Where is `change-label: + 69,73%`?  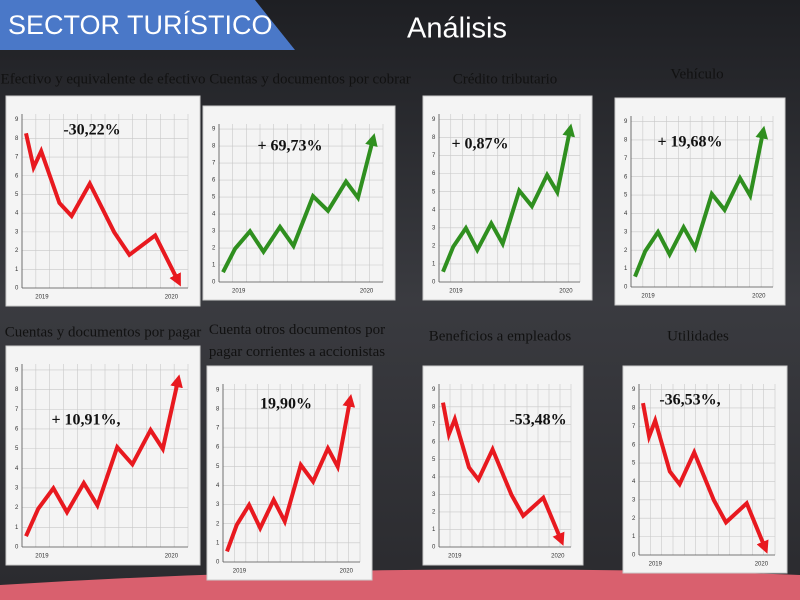 change-label: + 69,73% is located at coordinates (289, 146).